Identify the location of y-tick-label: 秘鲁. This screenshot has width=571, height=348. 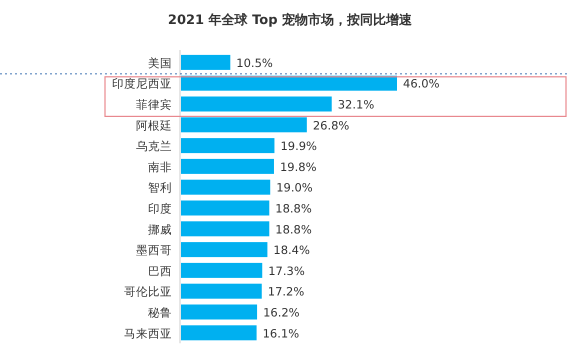
(160, 313).